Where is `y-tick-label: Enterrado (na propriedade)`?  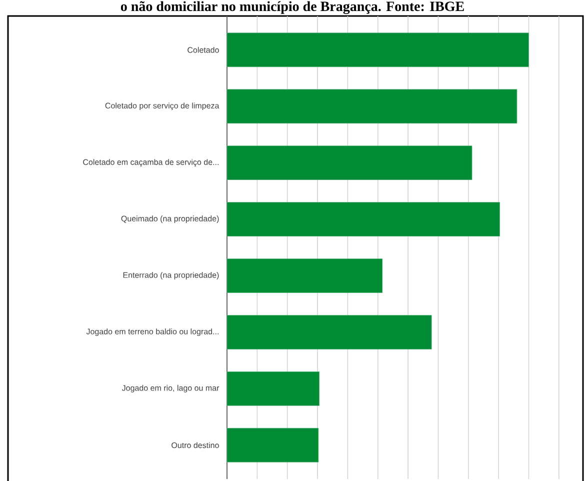
y-tick-label: Enterrado (na propriedade) is located at coordinates (171, 276).